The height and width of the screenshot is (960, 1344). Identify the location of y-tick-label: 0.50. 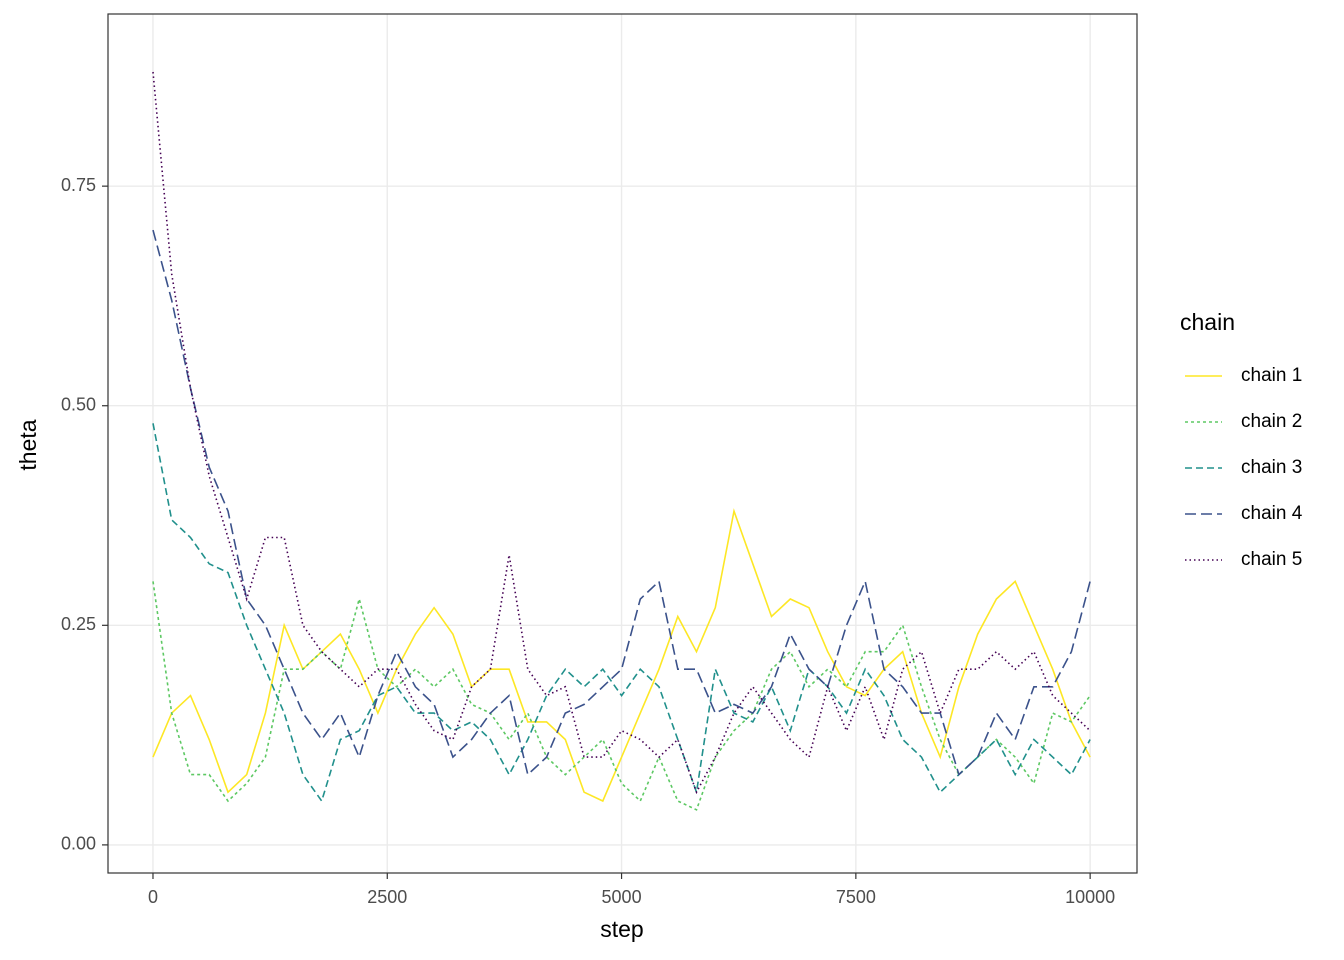
(78, 404).